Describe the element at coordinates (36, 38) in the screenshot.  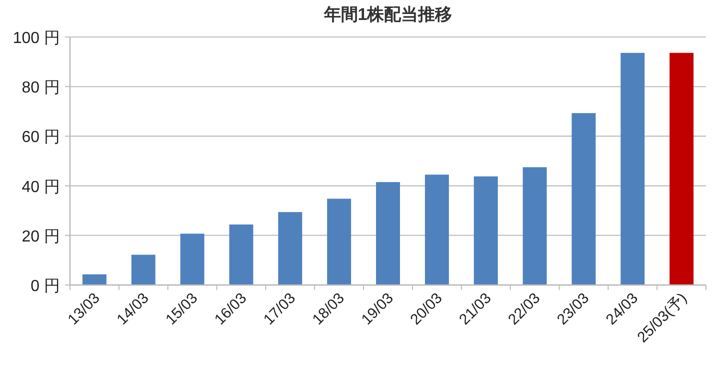
I see `y-tick-label: 100 円` at that location.